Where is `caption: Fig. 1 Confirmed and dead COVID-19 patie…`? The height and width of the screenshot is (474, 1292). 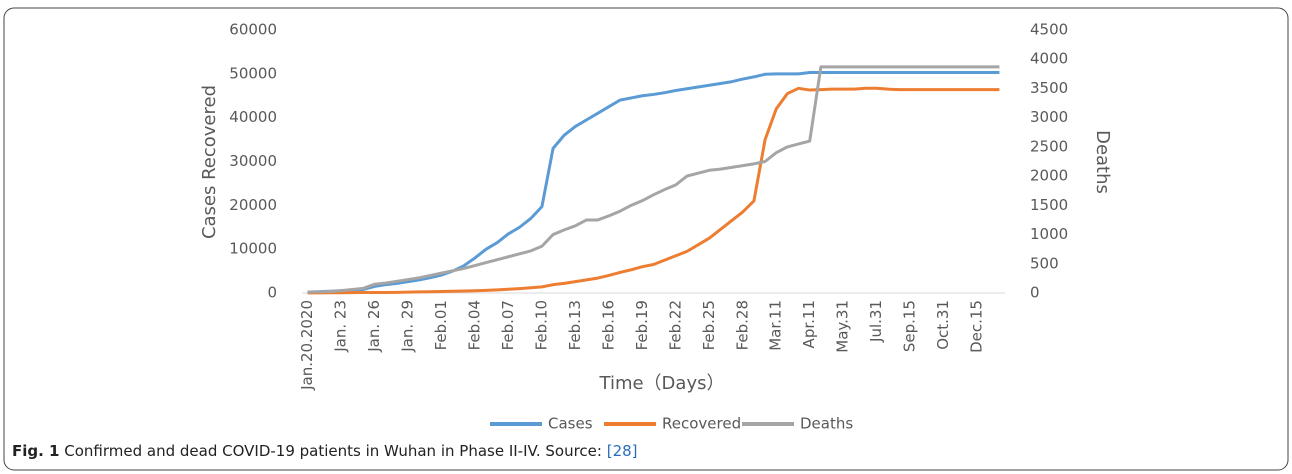
caption: Fig. 1 Confirmed and dead COVID-19 patie… is located at coordinates (325, 451).